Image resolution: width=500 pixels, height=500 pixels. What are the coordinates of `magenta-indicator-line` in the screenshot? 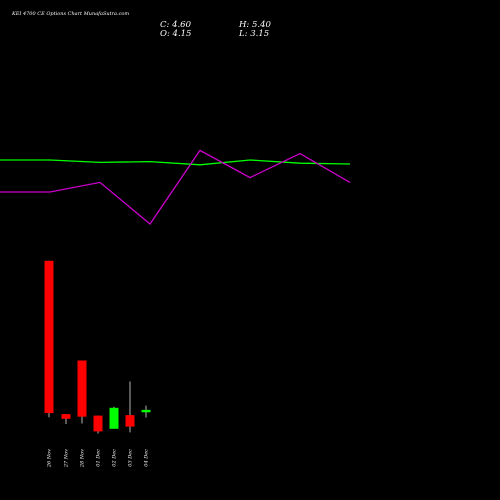 It's located at (175, 187).